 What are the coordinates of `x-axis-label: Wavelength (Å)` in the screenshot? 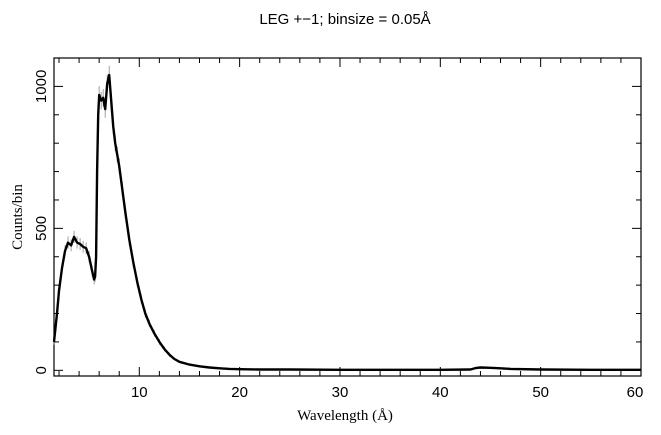 It's located at (345, 416).